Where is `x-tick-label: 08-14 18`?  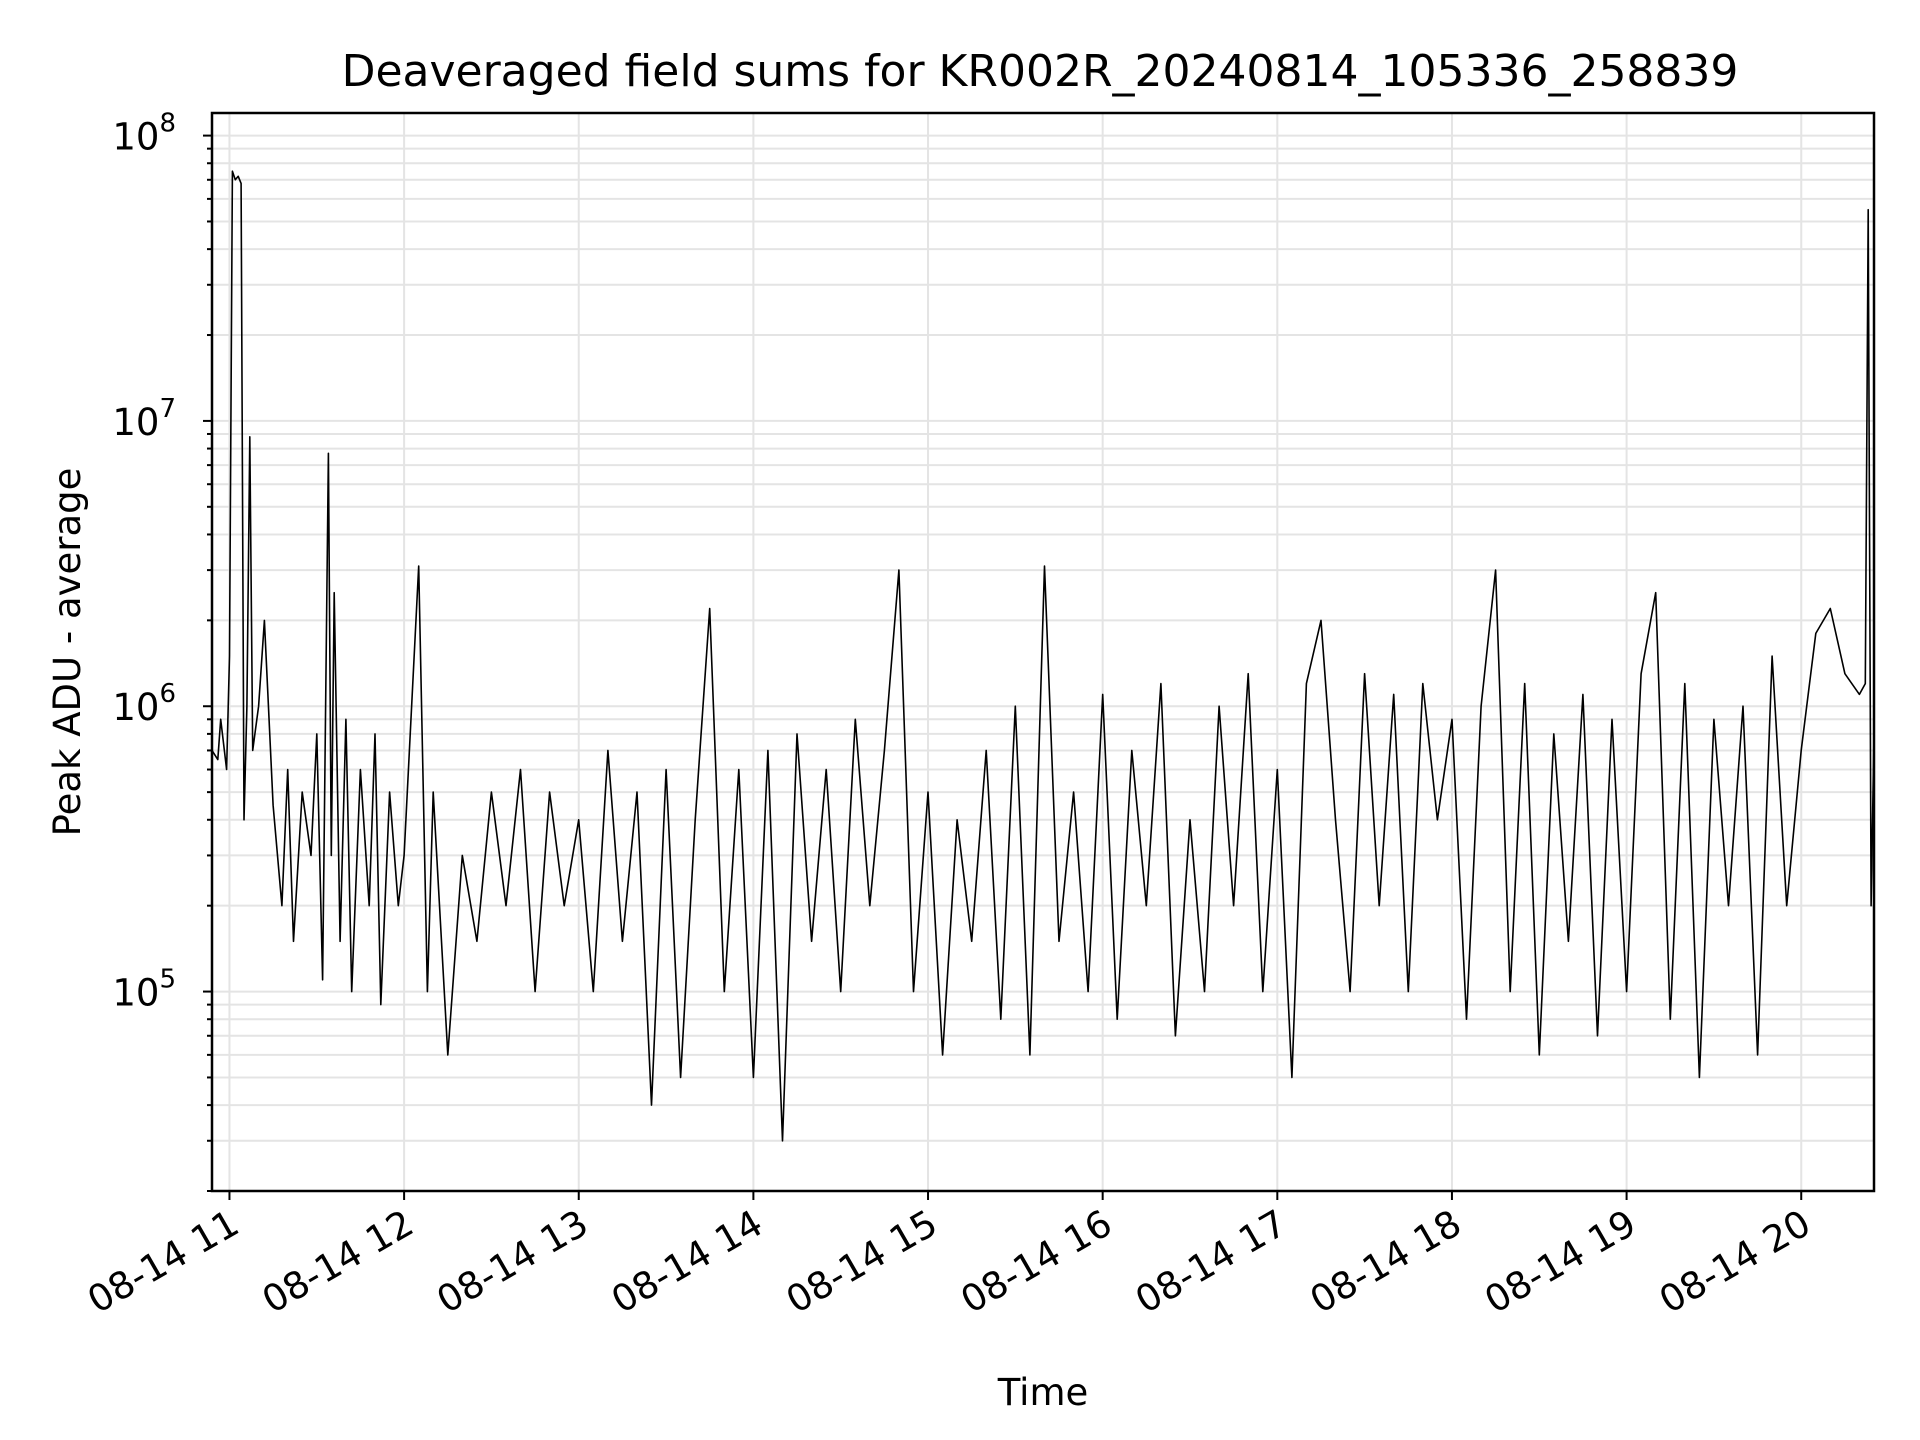
x-tick-label: 08-14 18 is located at coordinates (1386, 1262).